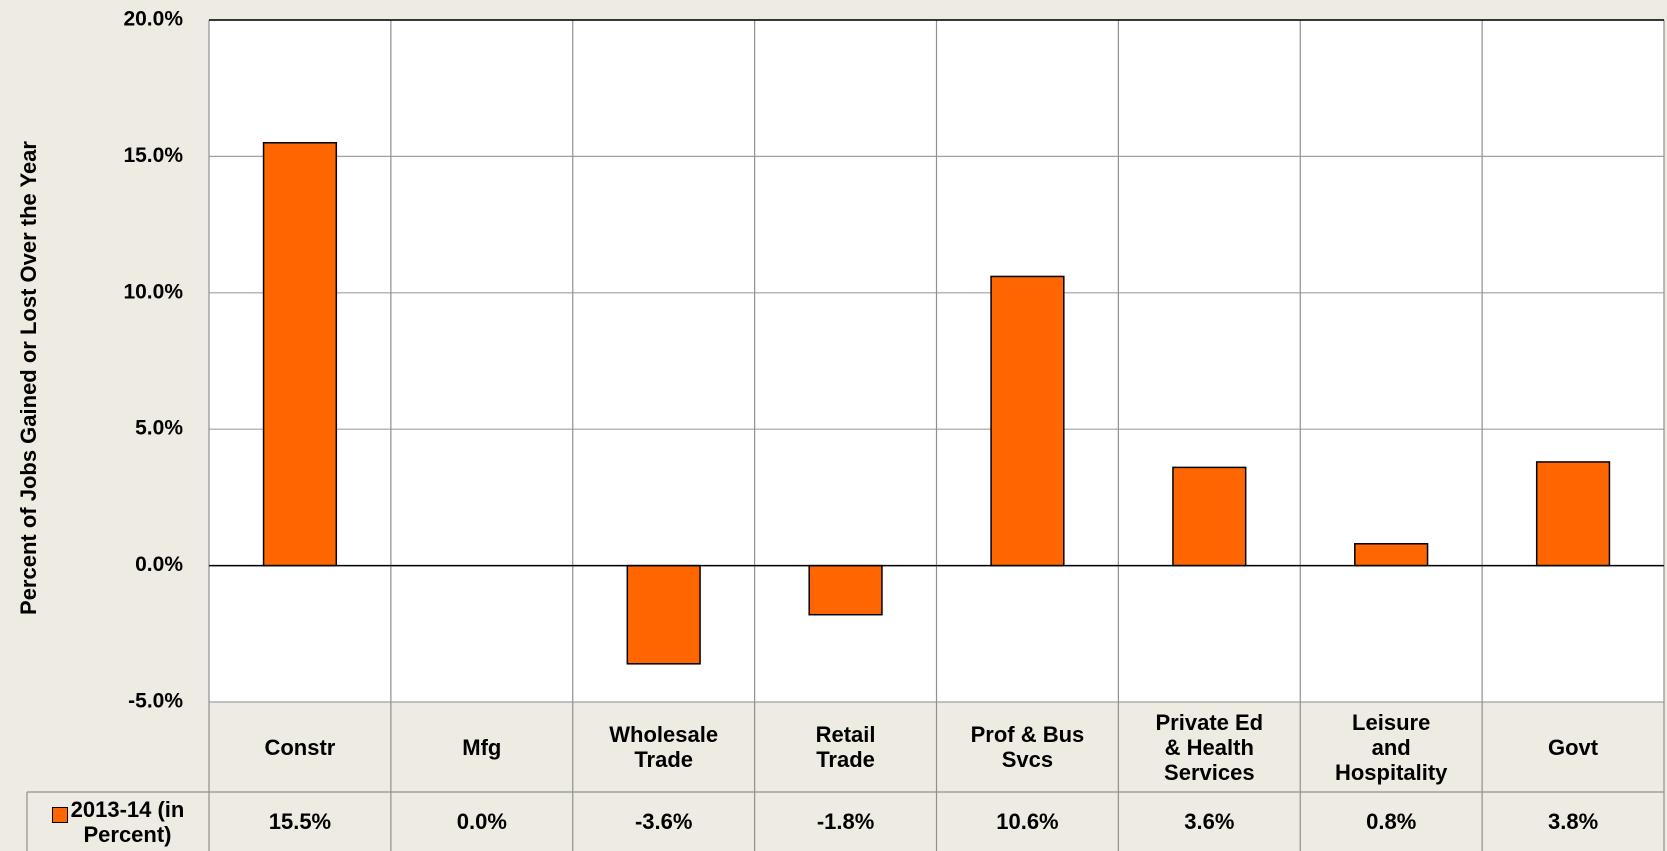 The image size is (1667, 851). Describe the element at coordinates (663, 821) in the screenshot. I see `data-table-value: -3.6%` at that location.